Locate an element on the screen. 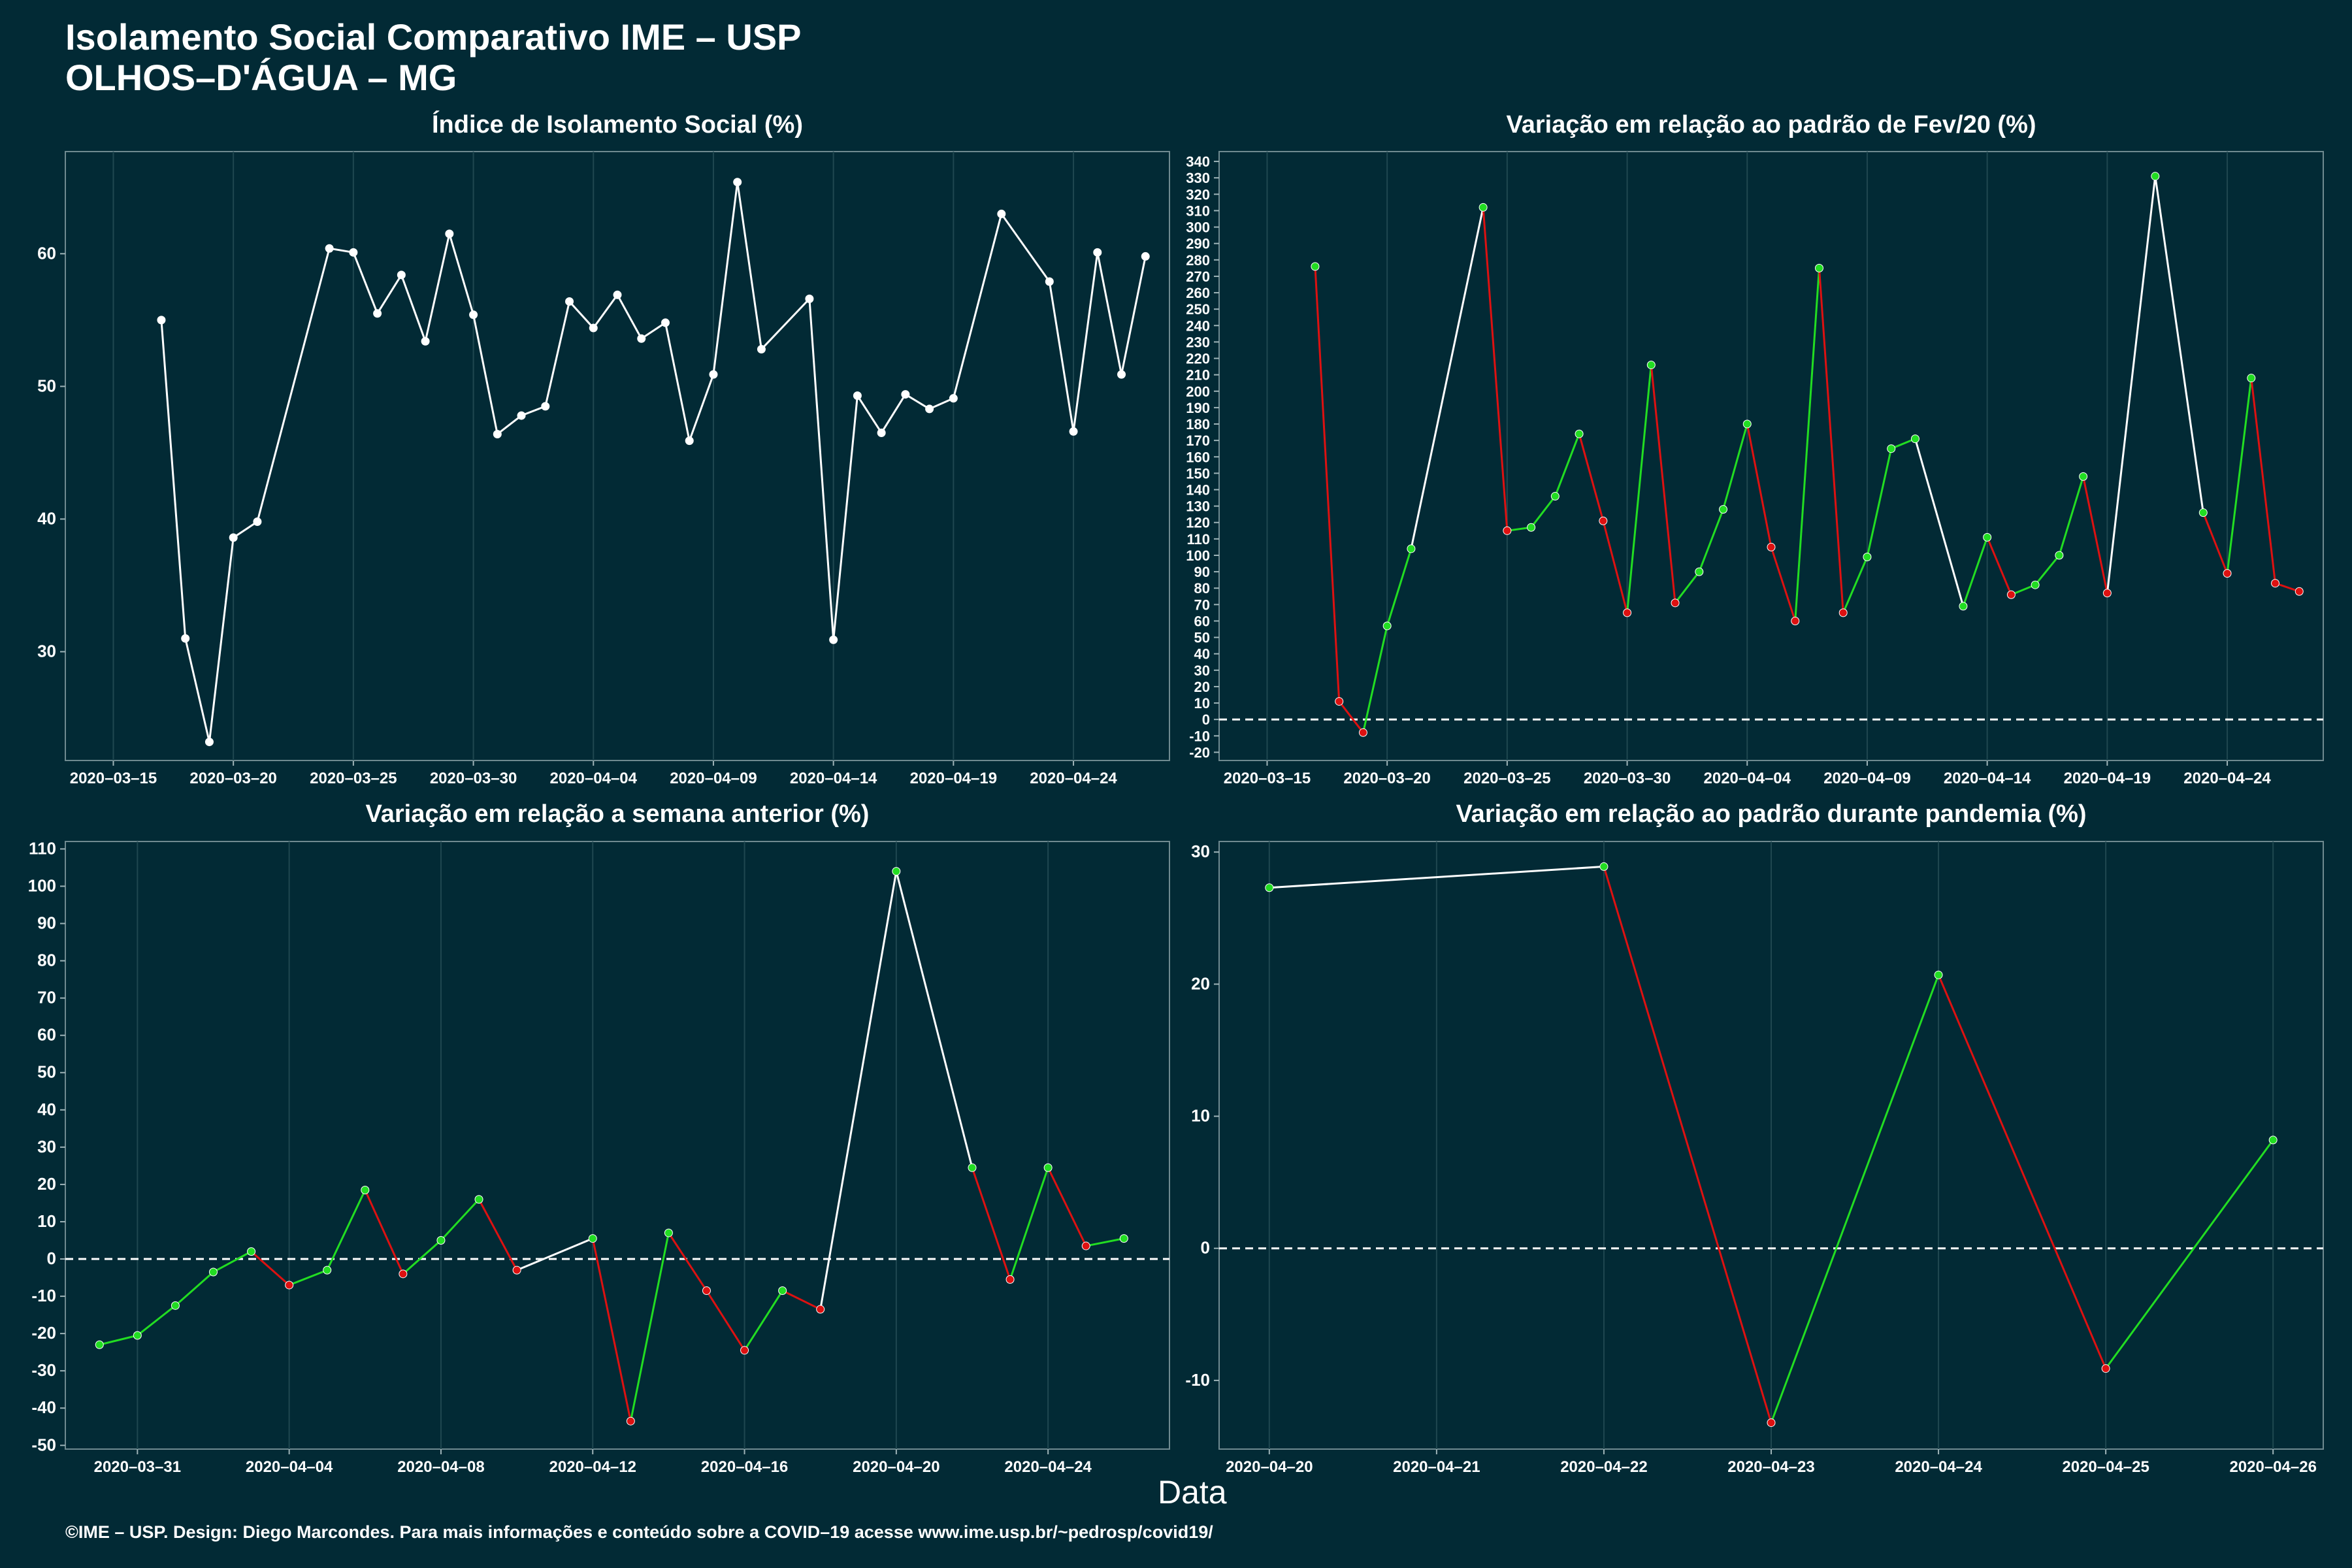  y-tick-label: 180 is located at coordinates (1198, 424).